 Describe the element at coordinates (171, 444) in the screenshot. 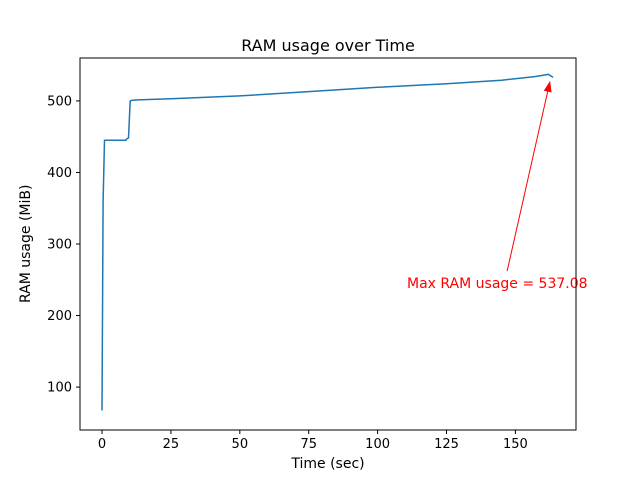

I see `x-tick-label: 25` at that location.